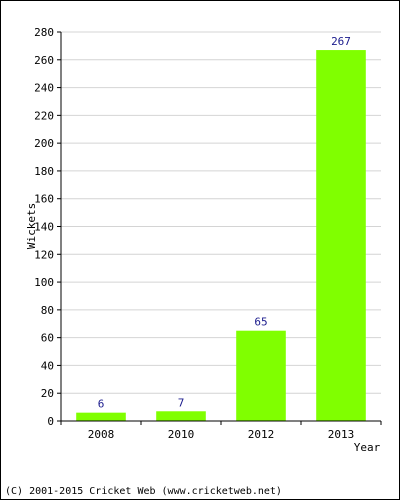  I want to click on x-tick-label: 2010, so click(181, 434).